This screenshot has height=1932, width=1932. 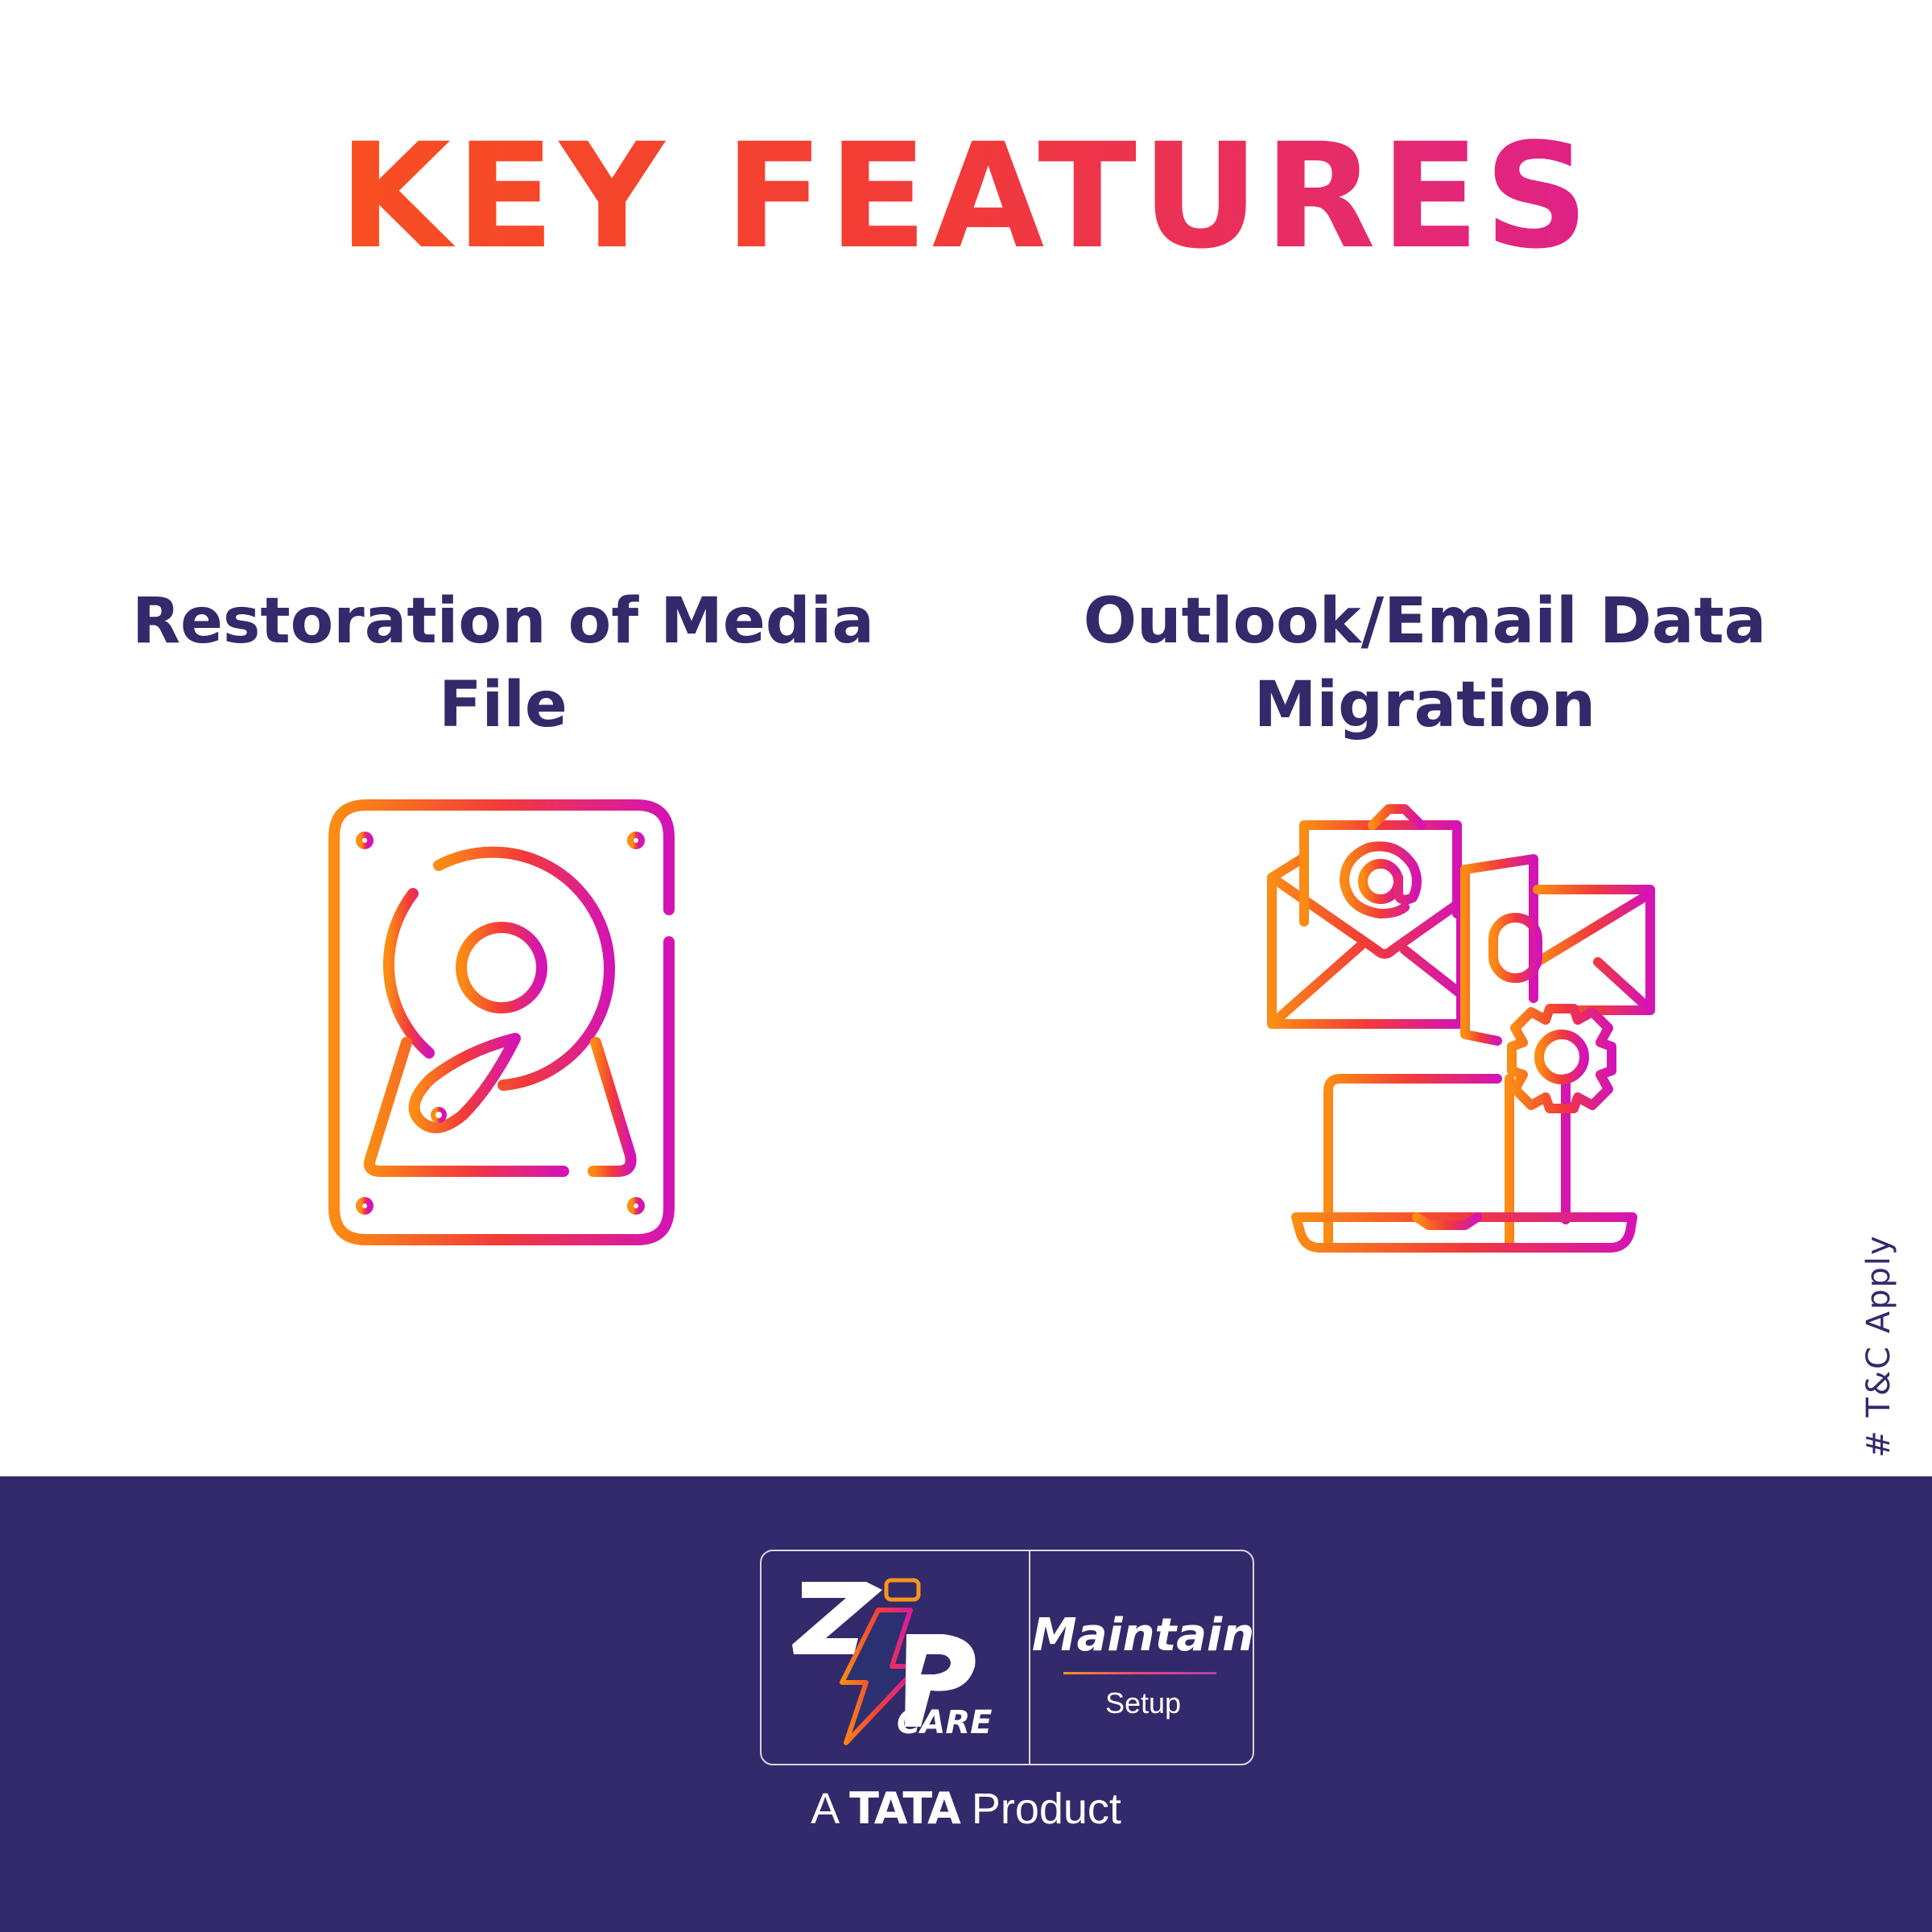 What do you see at coordinates (824, 1809) in the screenshot?
I see `tagline-prefix: A` at bounding box center [824, 1809].